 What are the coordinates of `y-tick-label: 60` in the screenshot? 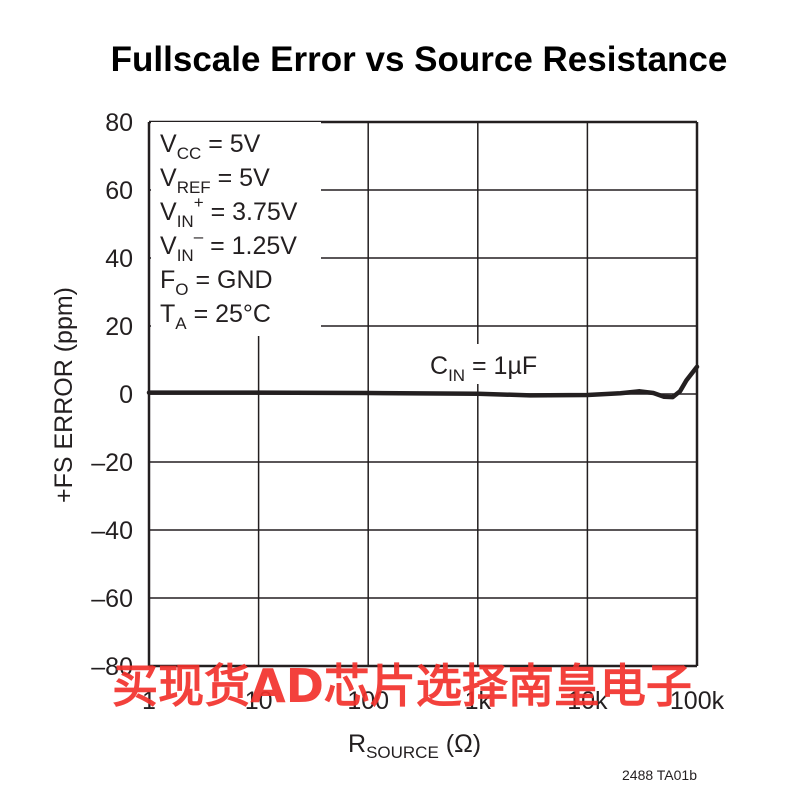 It's located at (119, 191).